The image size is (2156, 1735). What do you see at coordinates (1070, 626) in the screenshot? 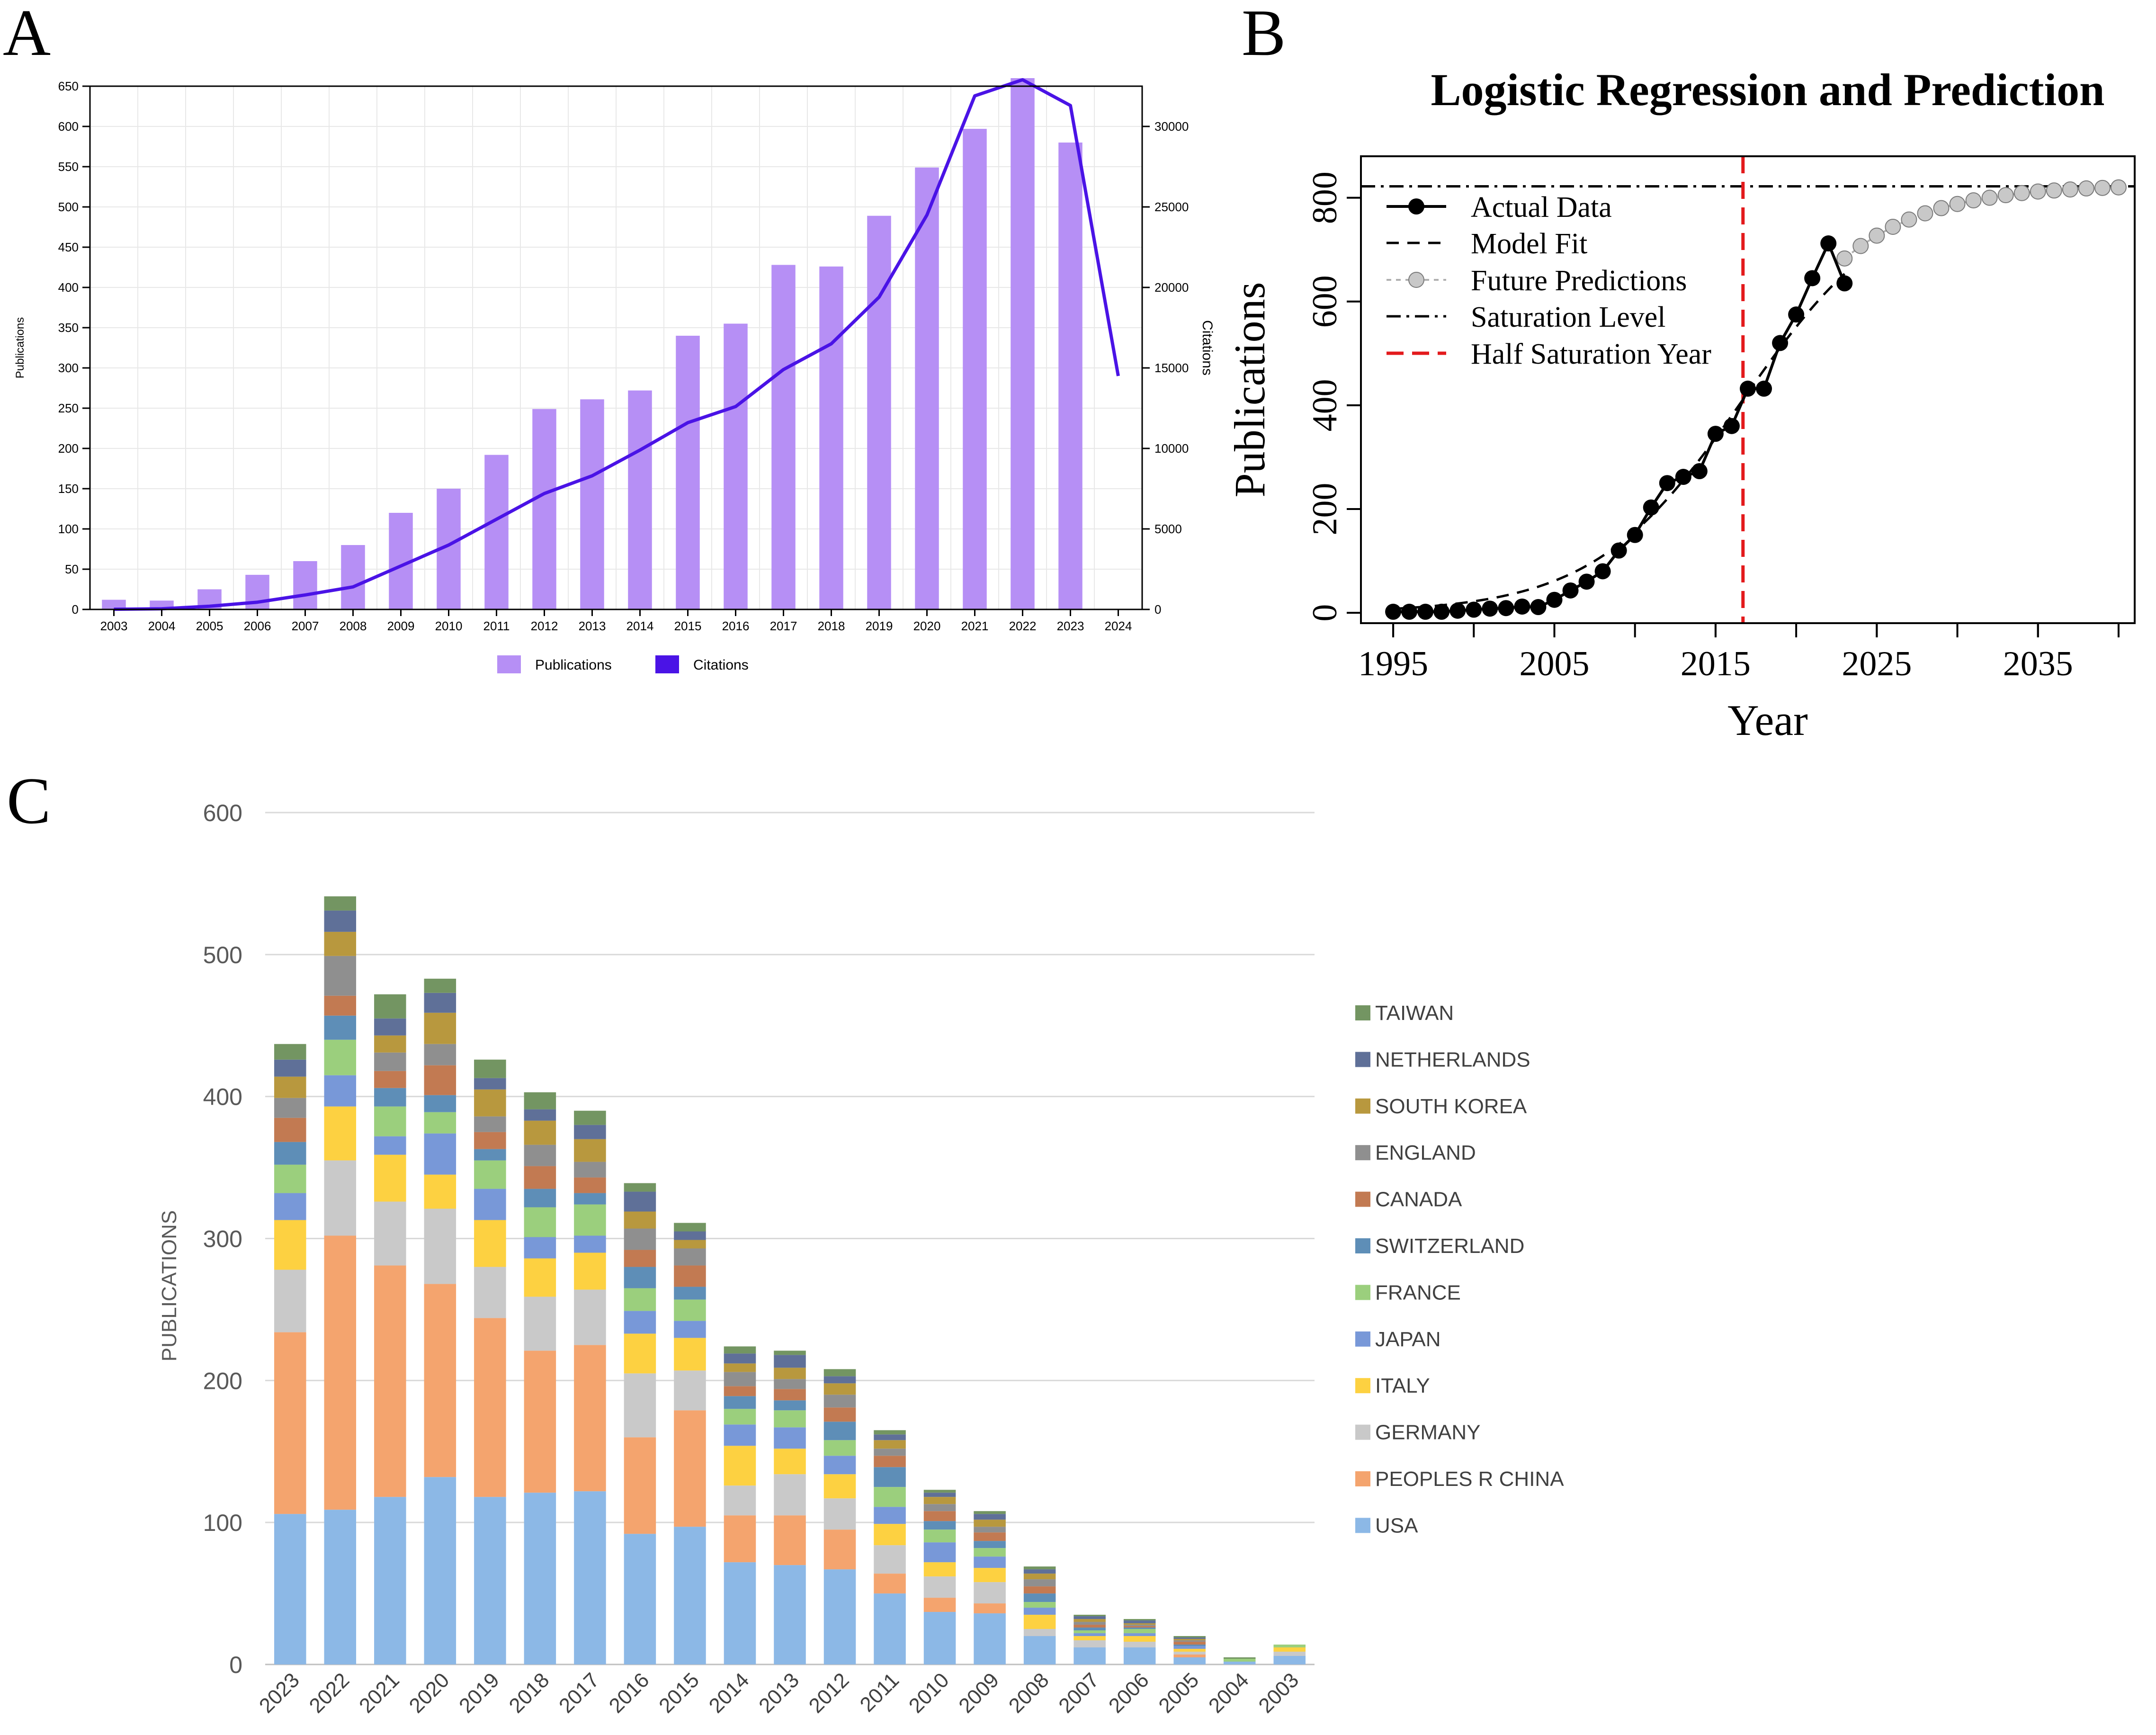
I see `x-tick-label: 2023` at bounding box center [1070, 626].